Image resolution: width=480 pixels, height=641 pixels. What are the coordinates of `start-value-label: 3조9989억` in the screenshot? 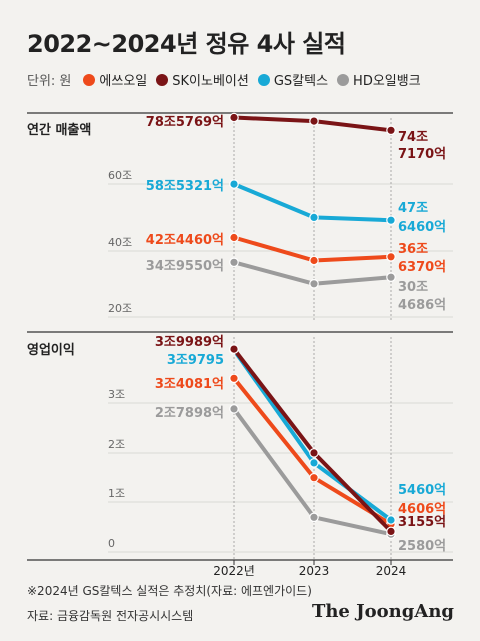 It's located at (189, 342).